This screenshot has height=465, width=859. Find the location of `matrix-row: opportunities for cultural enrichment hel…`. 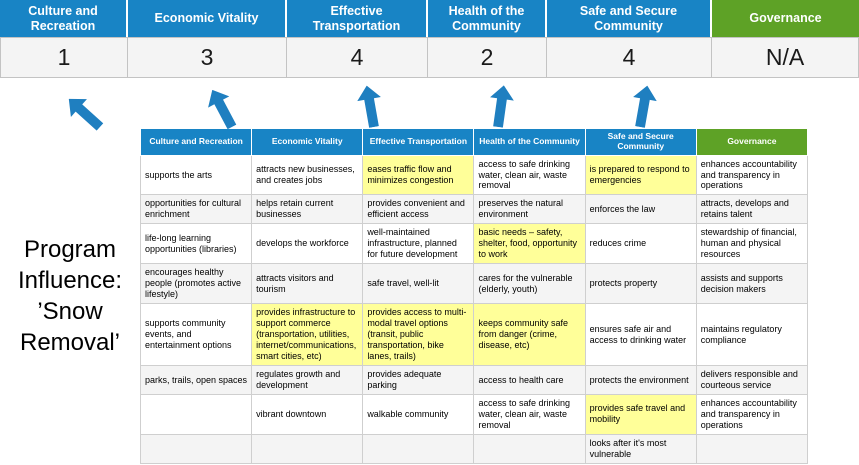

matrix-row: opportunities for cultural enrichment hel… is located at coordinates (474, 209).